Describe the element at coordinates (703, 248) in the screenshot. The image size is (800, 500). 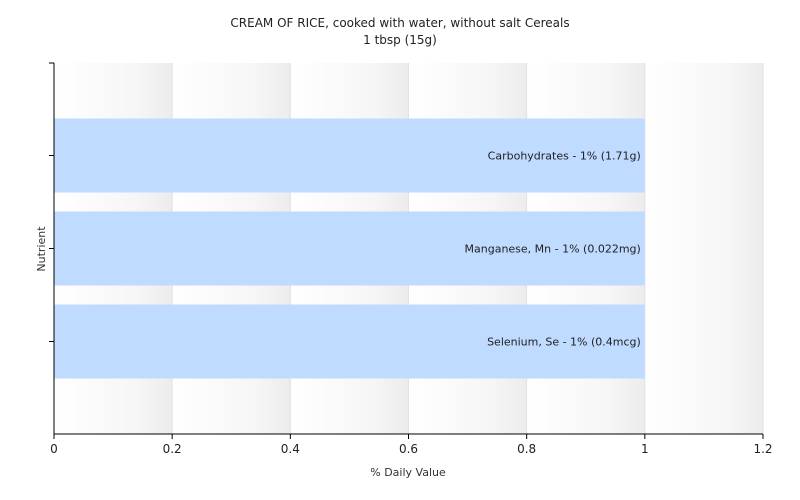
I see `plot-band` at that location.